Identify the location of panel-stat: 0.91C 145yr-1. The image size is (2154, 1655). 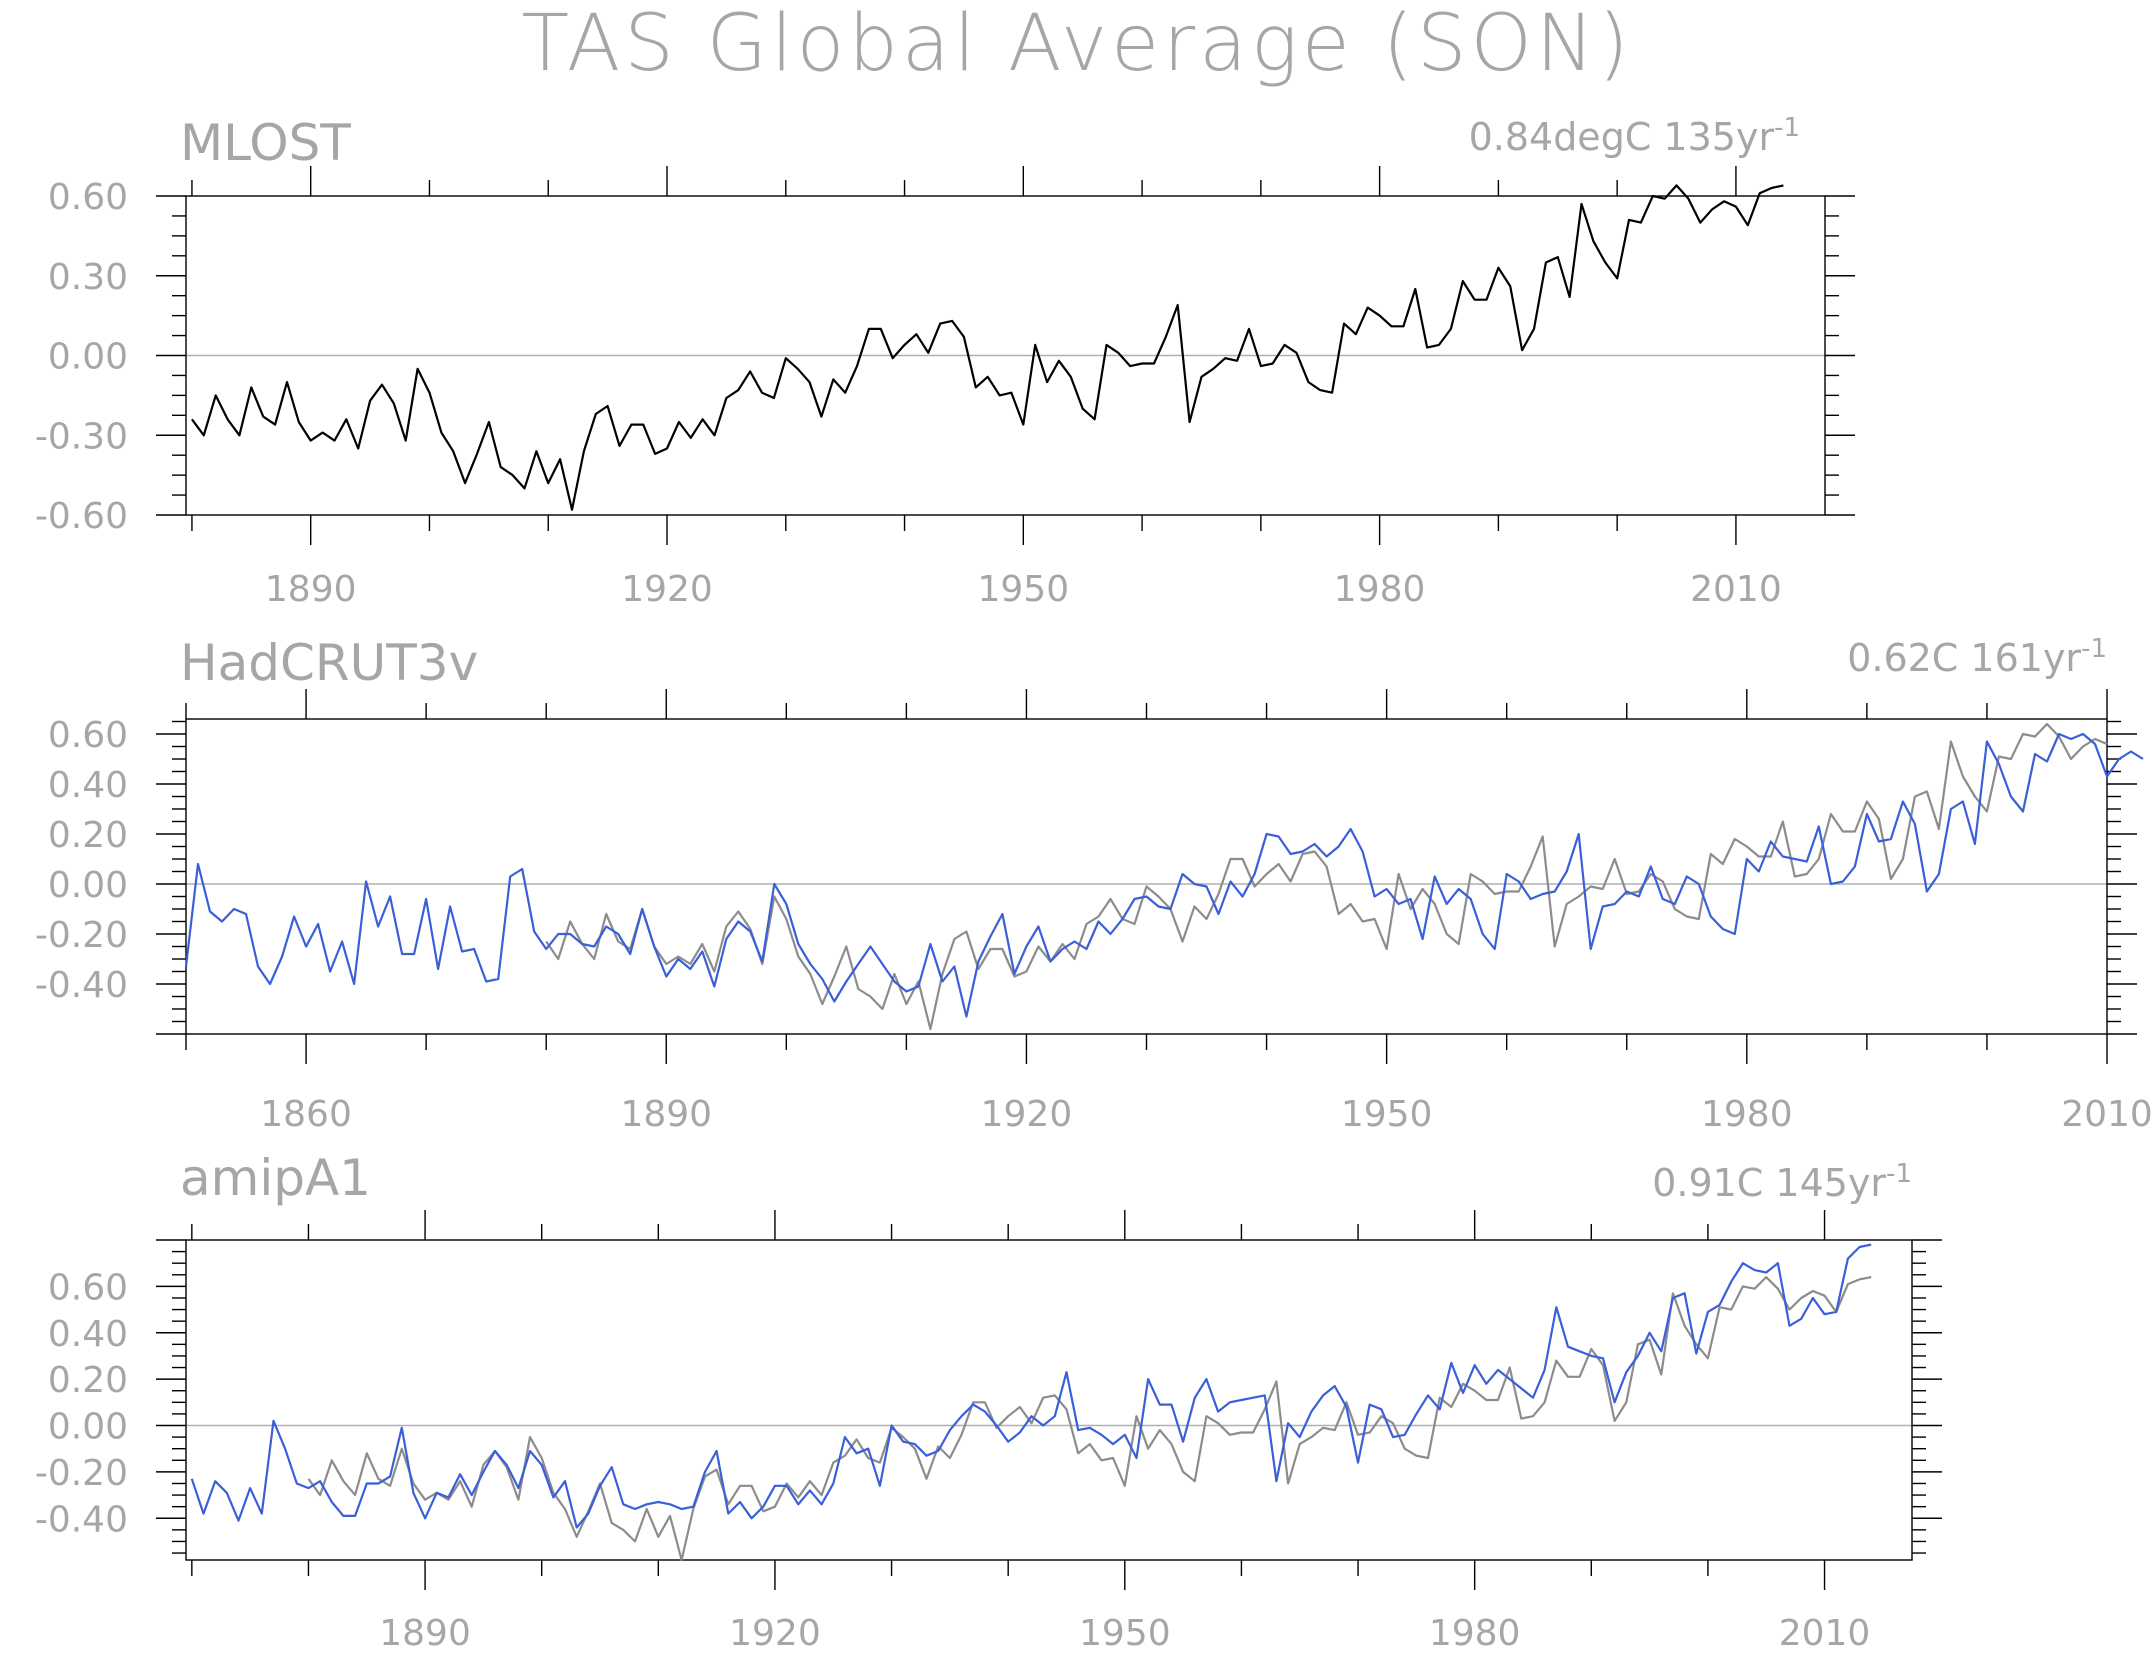
(1782, 1182).